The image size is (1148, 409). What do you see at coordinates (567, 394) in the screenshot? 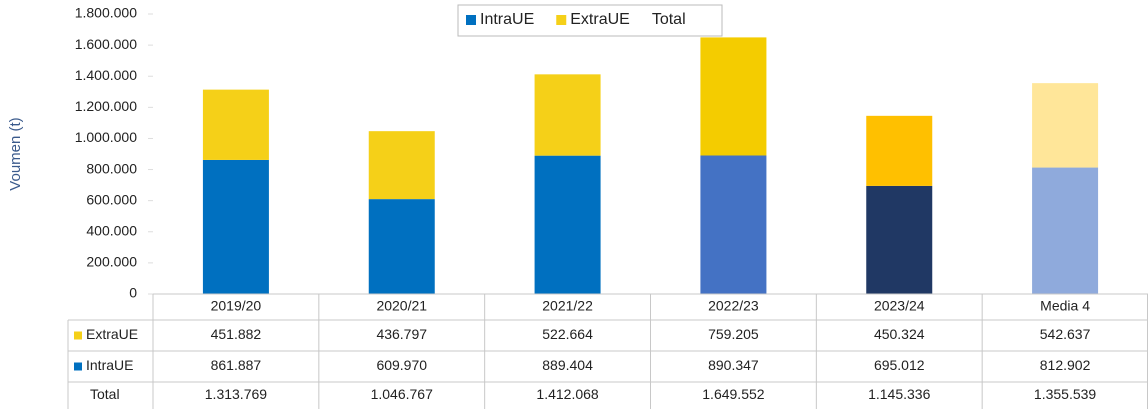
I see `table-value: 1.412.068` at bounding box center [567, 394].